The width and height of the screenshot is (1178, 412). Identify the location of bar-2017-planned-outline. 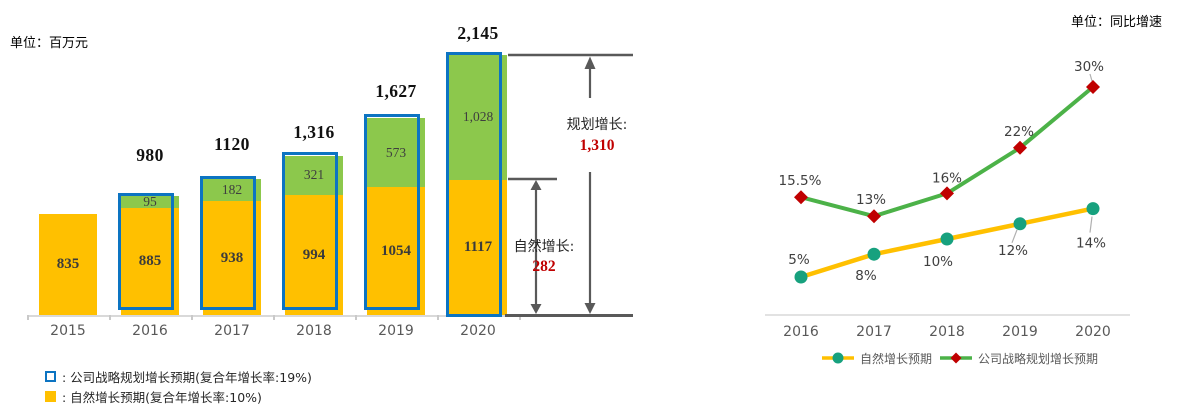
(227, 242).